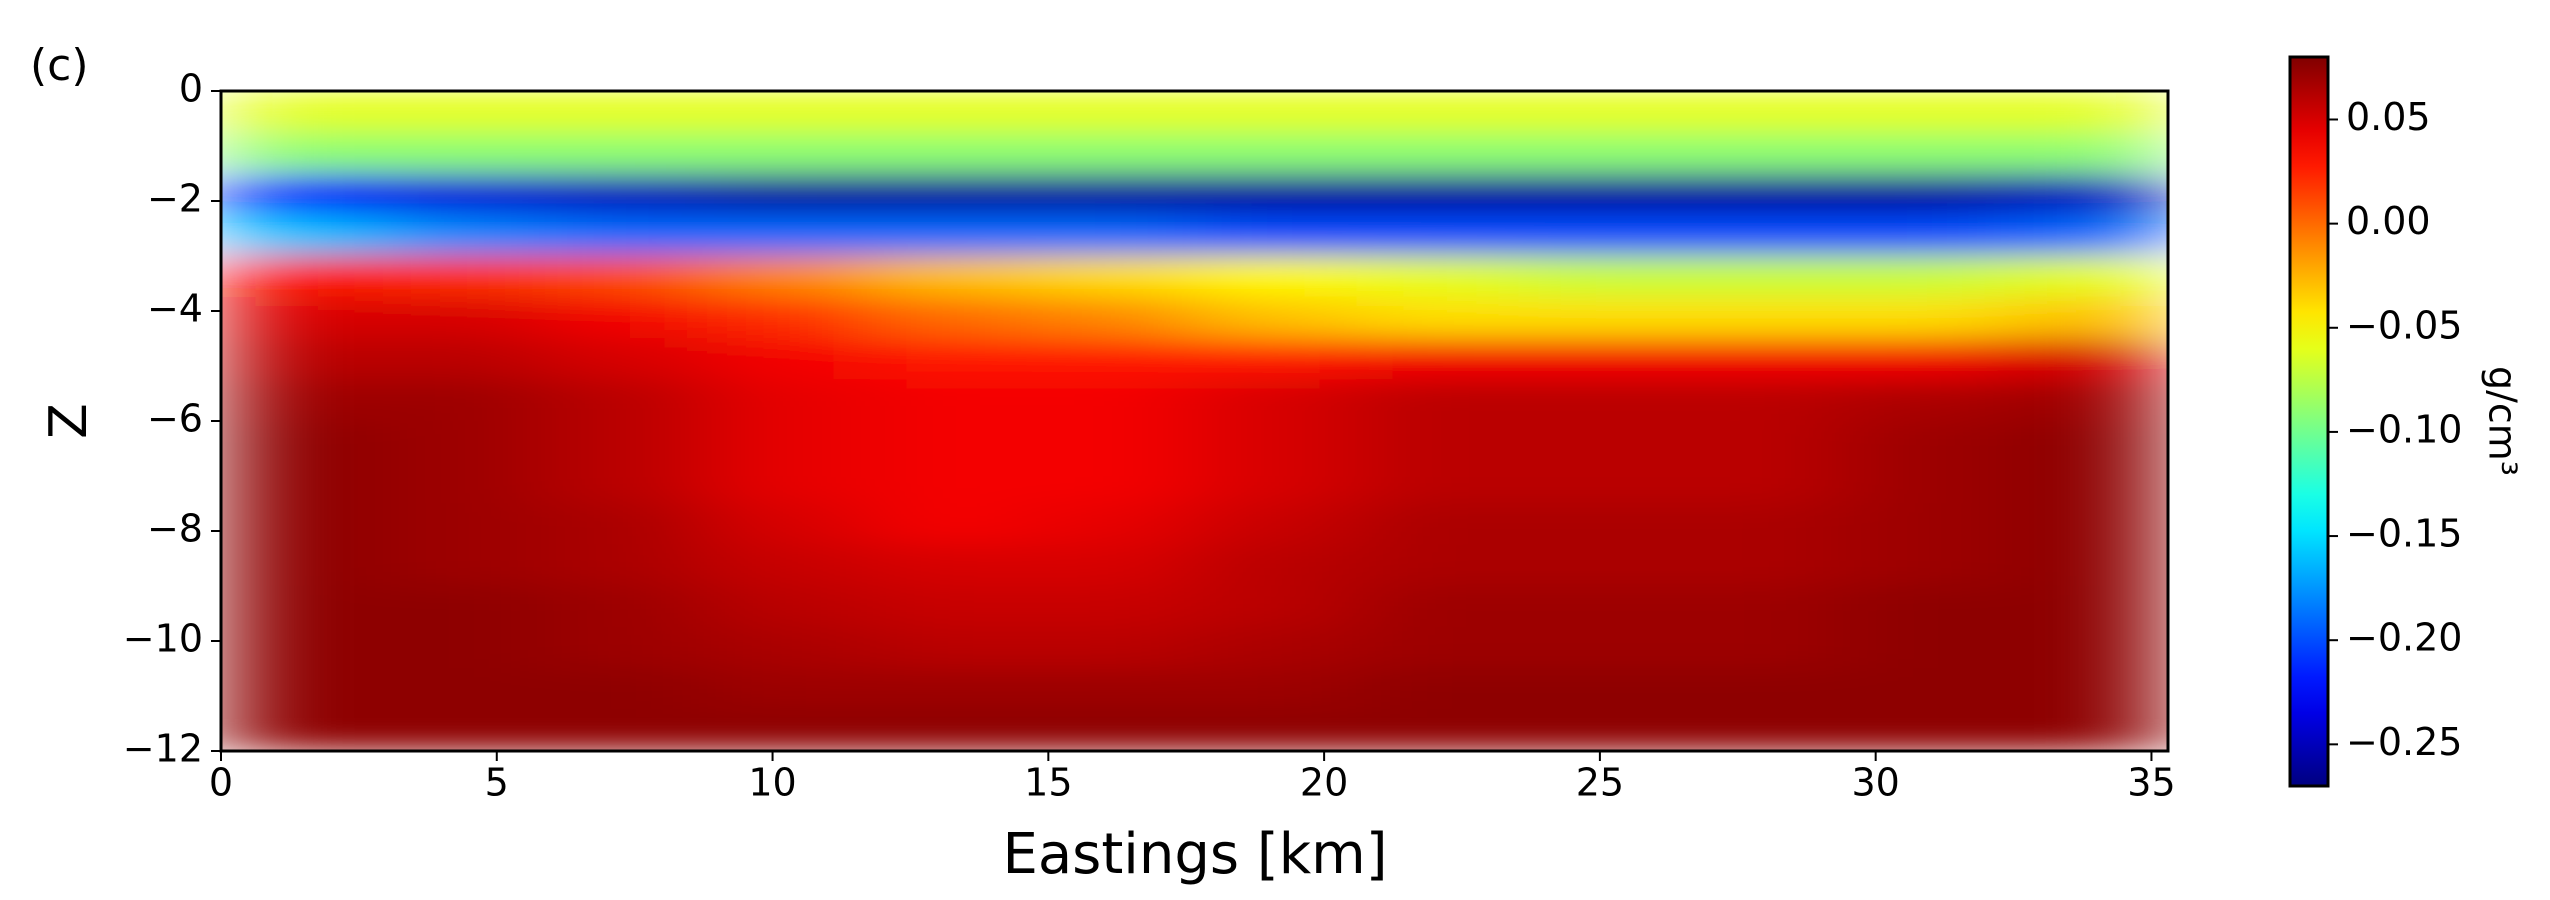 This screenshot has width=2550, height=900. What do you see at coordinates (497, 783) in the screenshot?
I see `x-tick-label: 5` at bounding box center [497, 783].